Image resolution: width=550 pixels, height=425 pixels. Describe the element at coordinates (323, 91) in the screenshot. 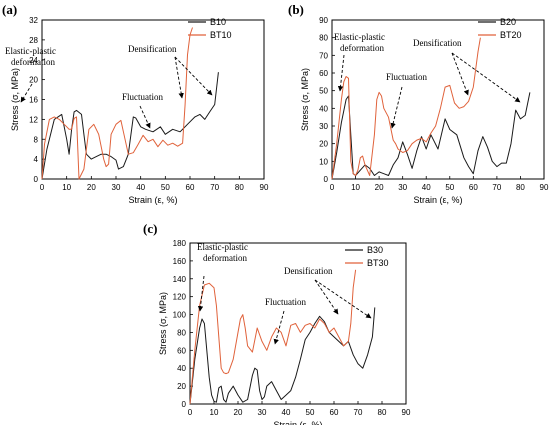

I see `y-tick-label: 50` at that location.